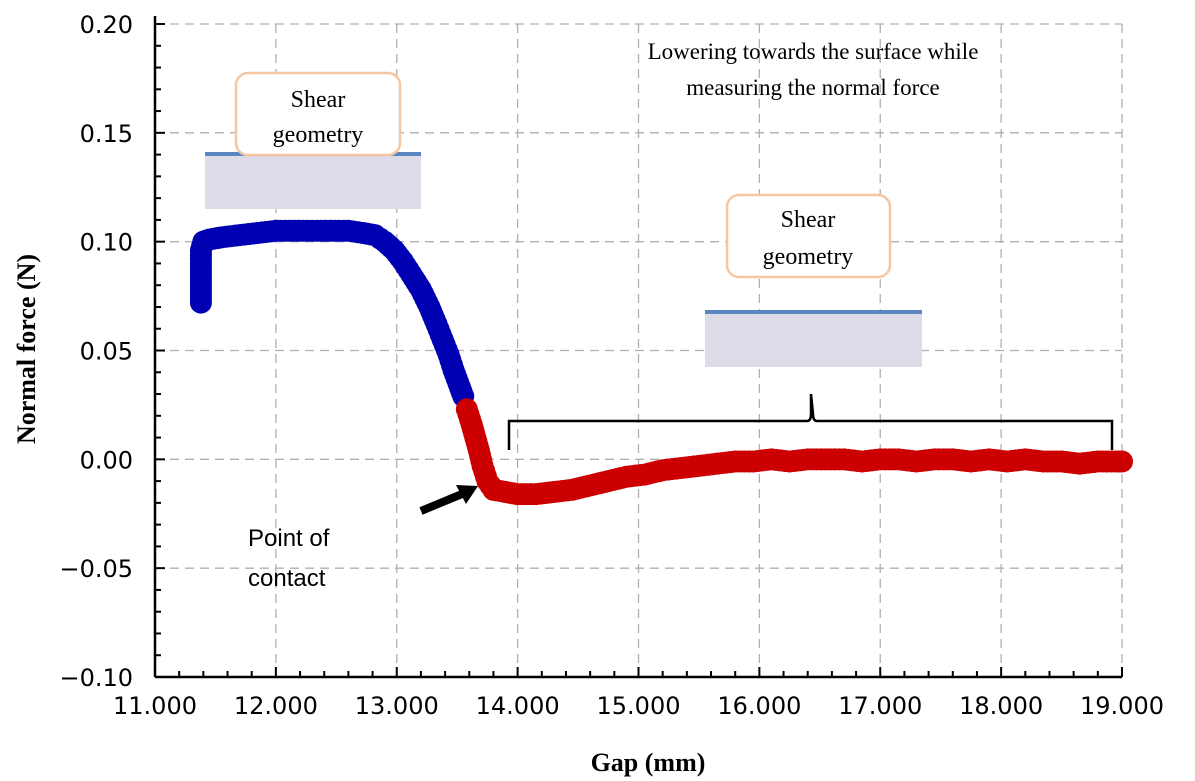 This screenshot has width=1195, height=781. I want to click on x-tick-label: 18.000, so click(1001, 706).